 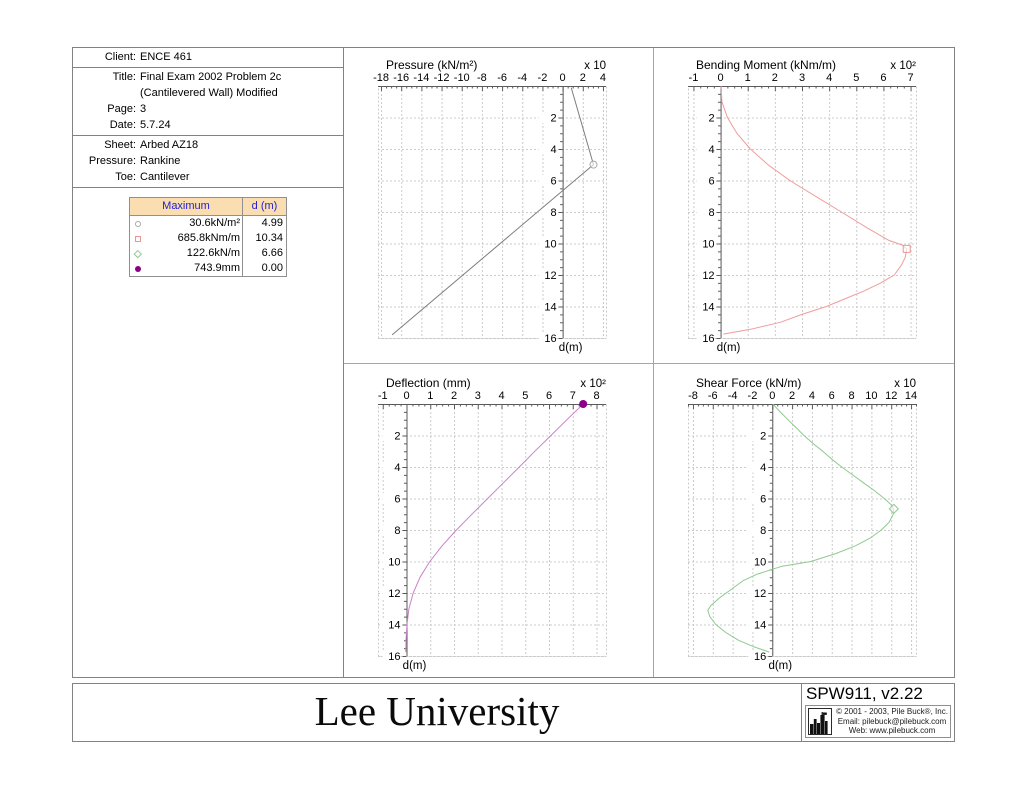 I want to click on client-row: Client: ENCE 461, so click(x=208, y=57).